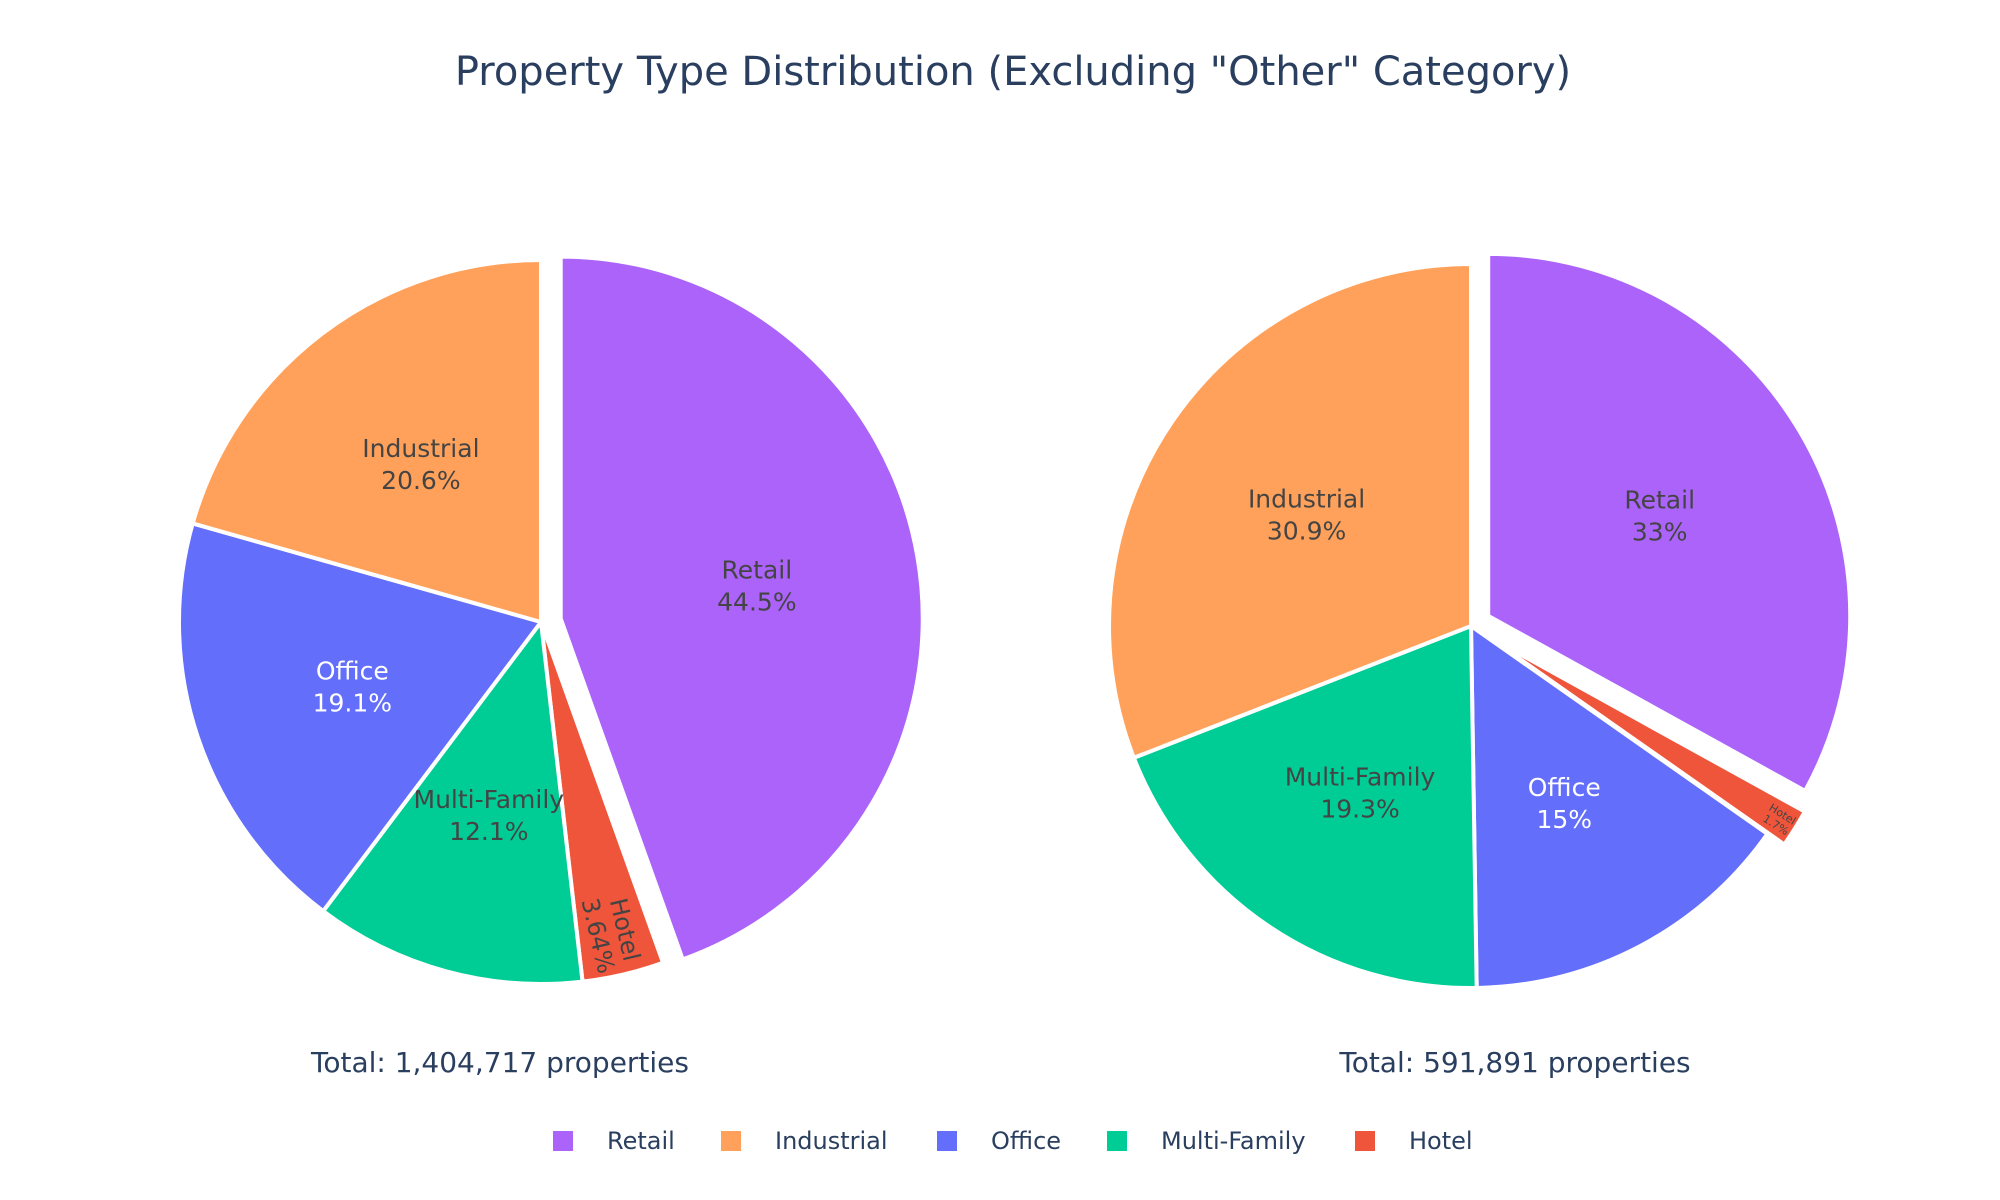  Describe the element at coordinates (1564, 819) in the screenshot. I see `slice-label-percent: 15%` at that location.